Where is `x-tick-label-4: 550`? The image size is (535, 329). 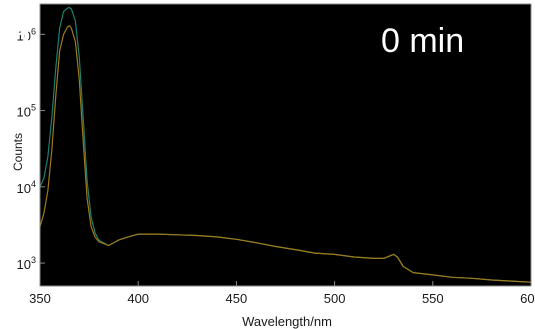
x-tick-label-4: 550 is located at coordinates (433, 298).